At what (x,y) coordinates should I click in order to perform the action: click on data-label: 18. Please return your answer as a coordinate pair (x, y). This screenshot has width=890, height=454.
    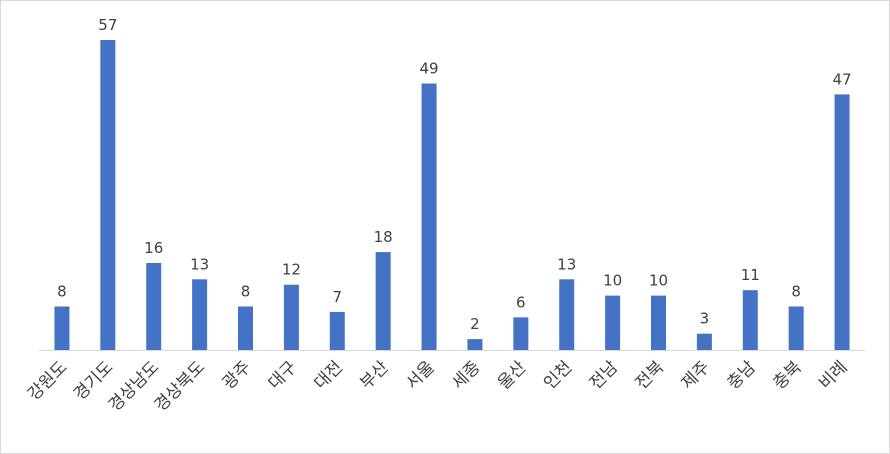
    Looking at the image, I should click on (383, 237).